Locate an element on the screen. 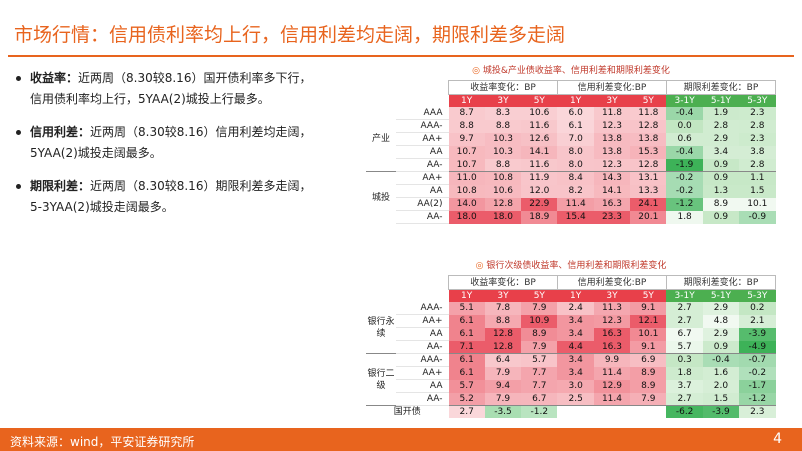 This screenshot has height=451, width=802. cell: 24.1 is located at coordinates (648, 204).